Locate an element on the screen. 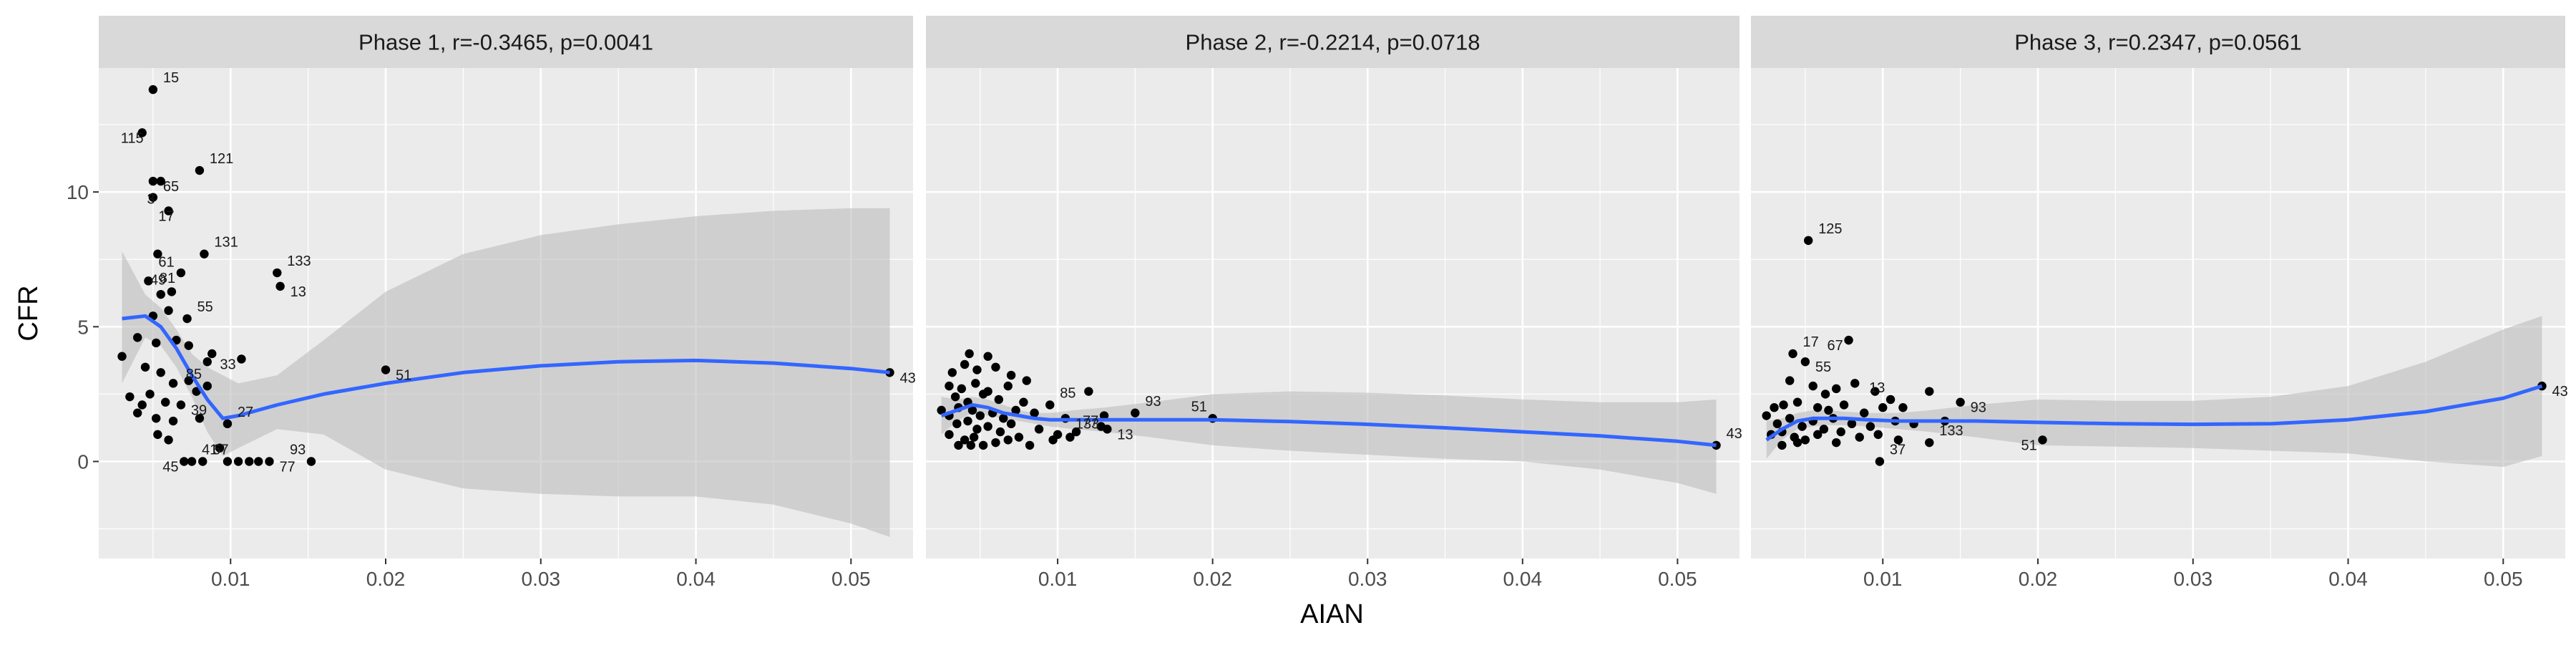 The height and width of the screenshot is (648, 2576). point-label: 33 is located at coordinates (227, 365).